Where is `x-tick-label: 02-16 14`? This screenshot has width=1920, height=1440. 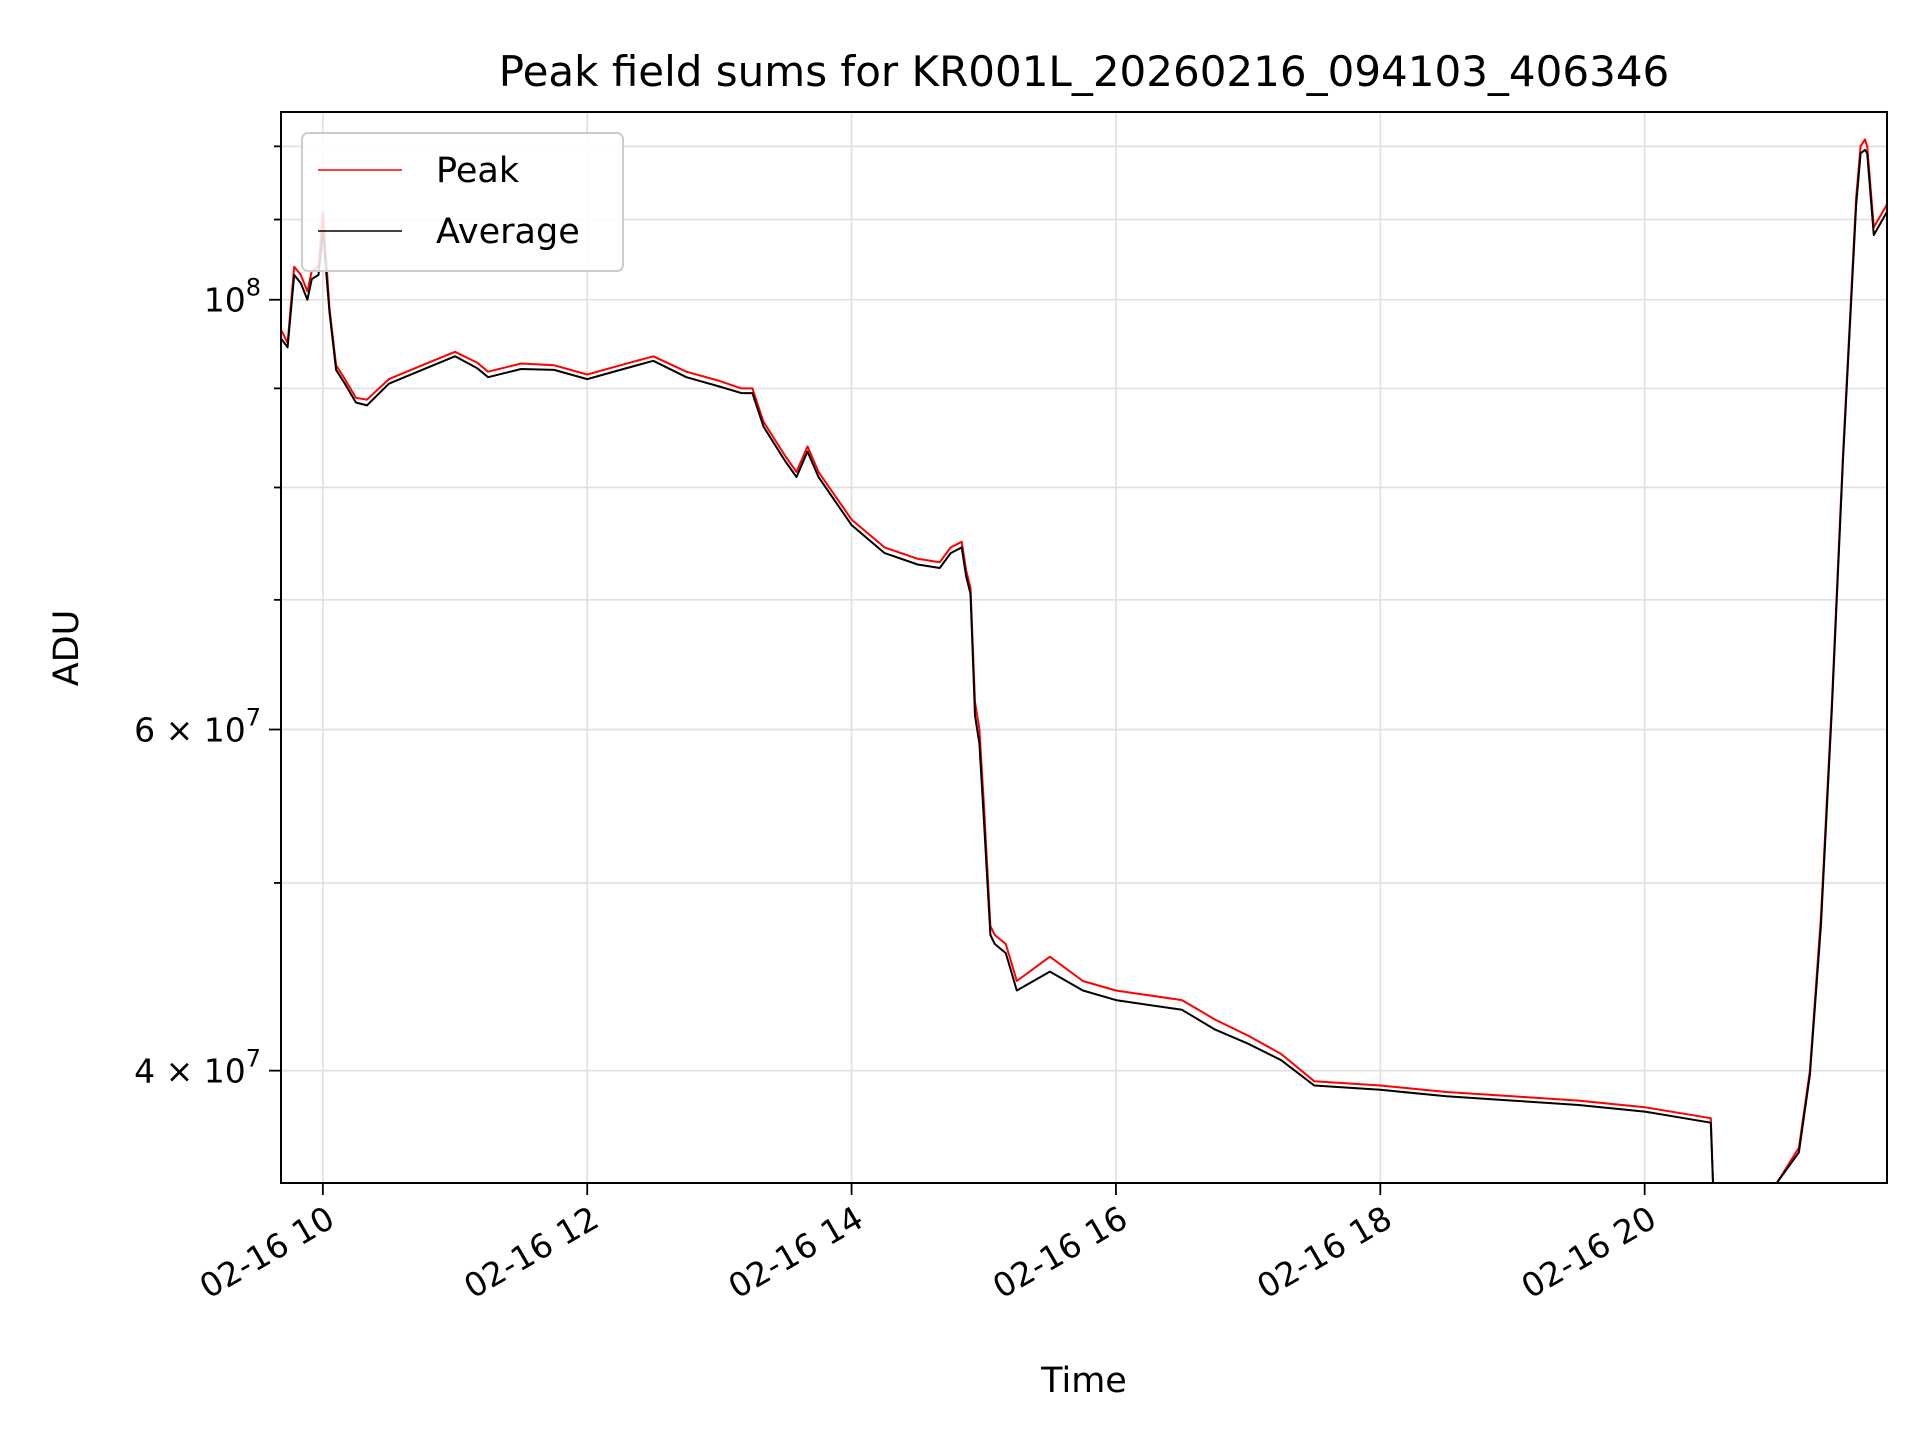
x-tick-label: 02-16 14 is located at coordinates (796, 1252).